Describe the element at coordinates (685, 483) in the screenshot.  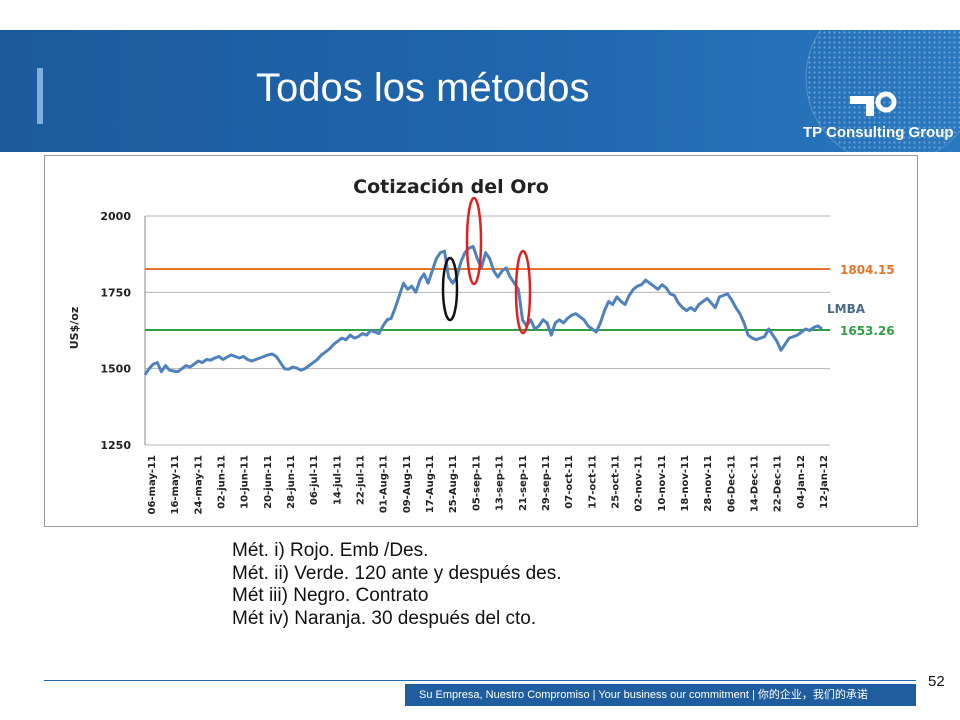
I see `x-tick-label: 18-nov-11` at that location.